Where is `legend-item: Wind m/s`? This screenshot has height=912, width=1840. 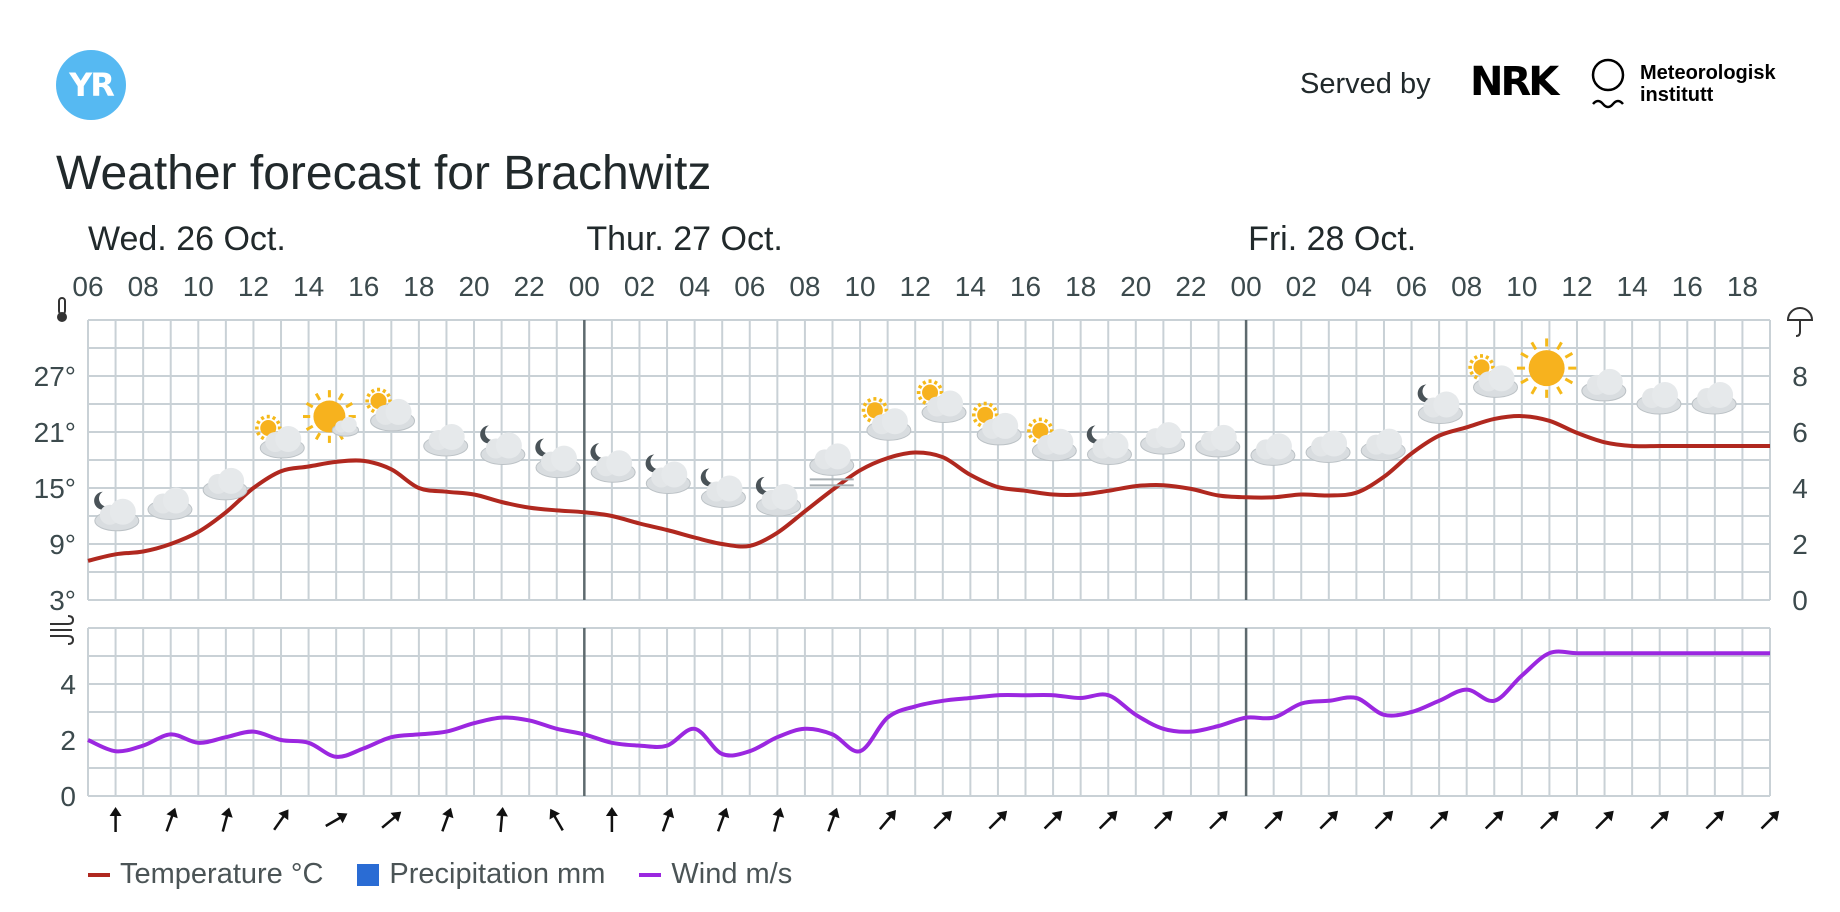 legend-item: Wind m/s is located at coordinates (715, 874).